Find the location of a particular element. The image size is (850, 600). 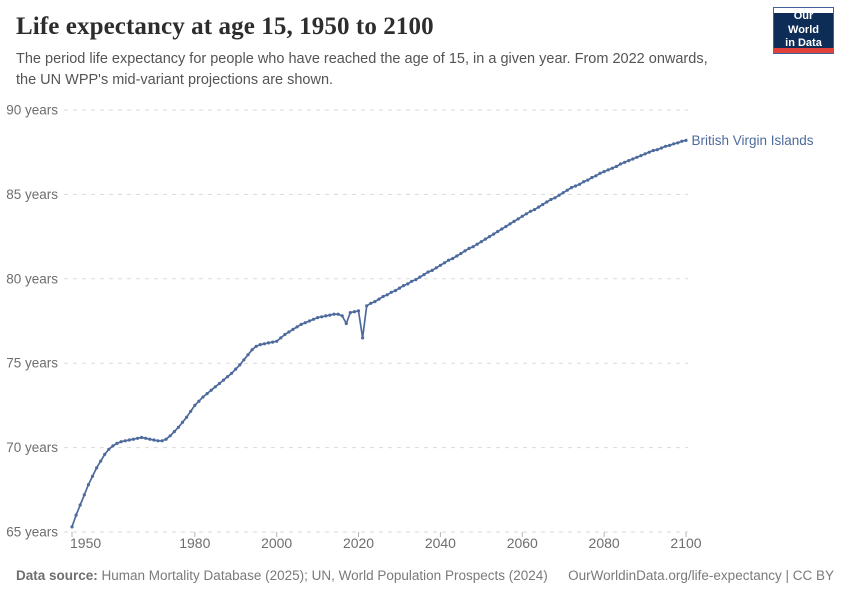

data-point-2040 is located at coordinates (440, 265).